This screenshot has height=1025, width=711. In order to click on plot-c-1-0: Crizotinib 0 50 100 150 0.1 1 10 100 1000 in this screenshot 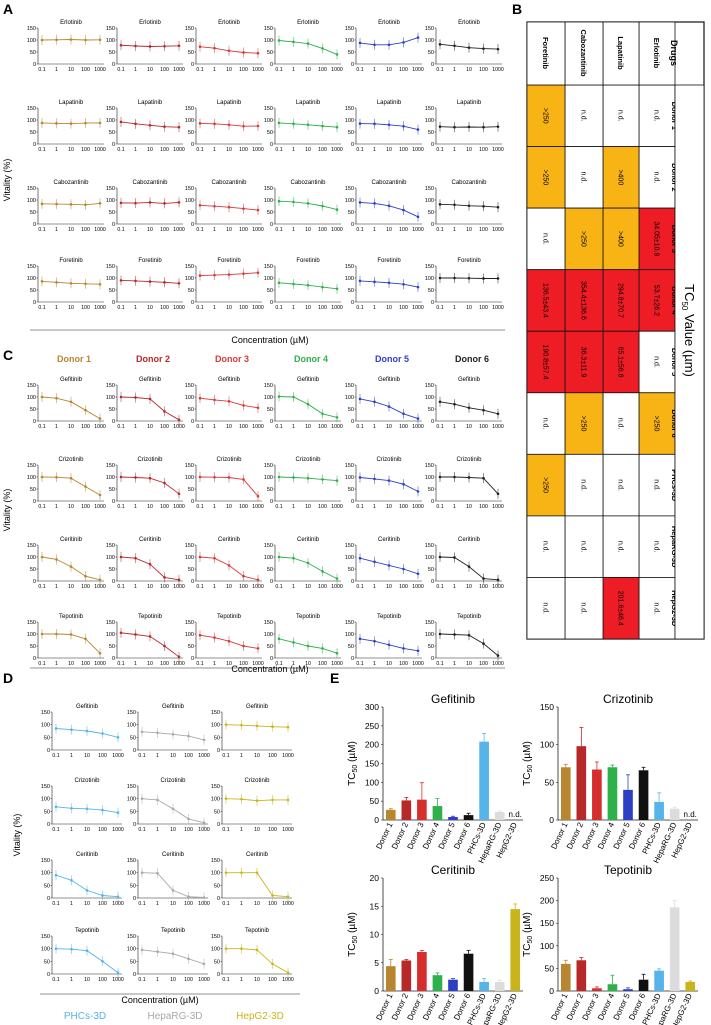, I will do `click(66, 483)`.